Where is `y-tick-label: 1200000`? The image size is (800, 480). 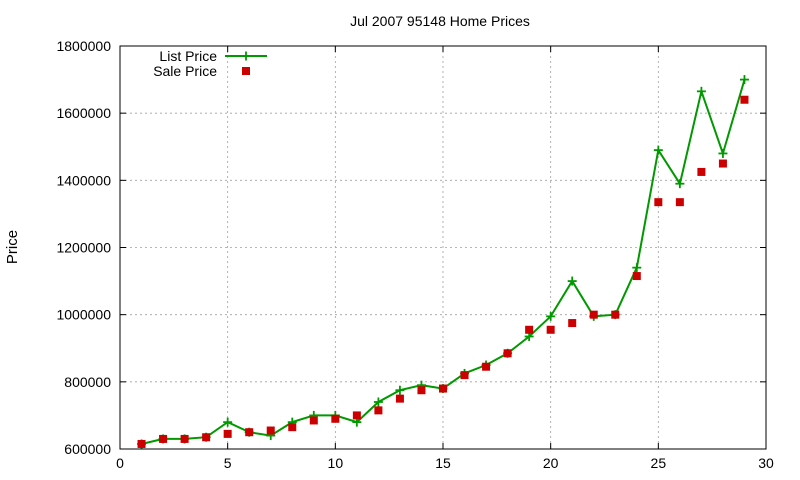
y-tick-label: 1200000 is located at coordinates (83, 248).